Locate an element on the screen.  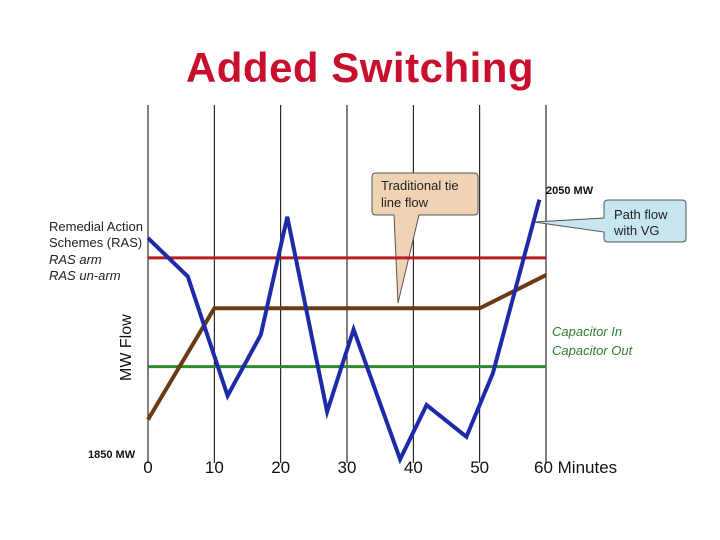
x-tick-label-4: 40 is located at coordinates (413, 467).